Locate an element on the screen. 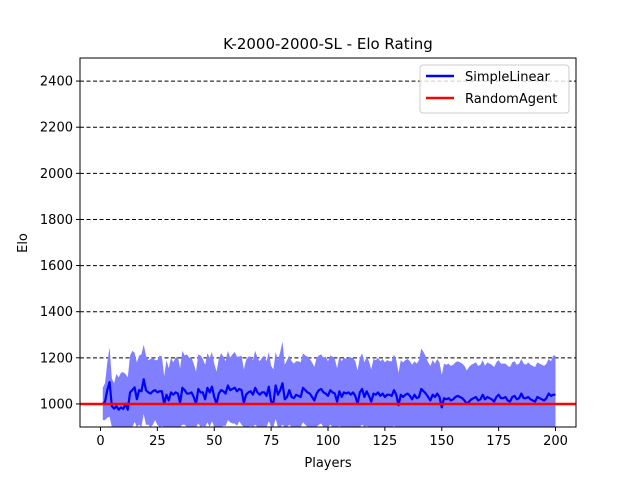 The image size is (640, 480). x-axis-ticks: 0 25 50 75 100 125 150 175 200 is located at coordinates (332, 438).